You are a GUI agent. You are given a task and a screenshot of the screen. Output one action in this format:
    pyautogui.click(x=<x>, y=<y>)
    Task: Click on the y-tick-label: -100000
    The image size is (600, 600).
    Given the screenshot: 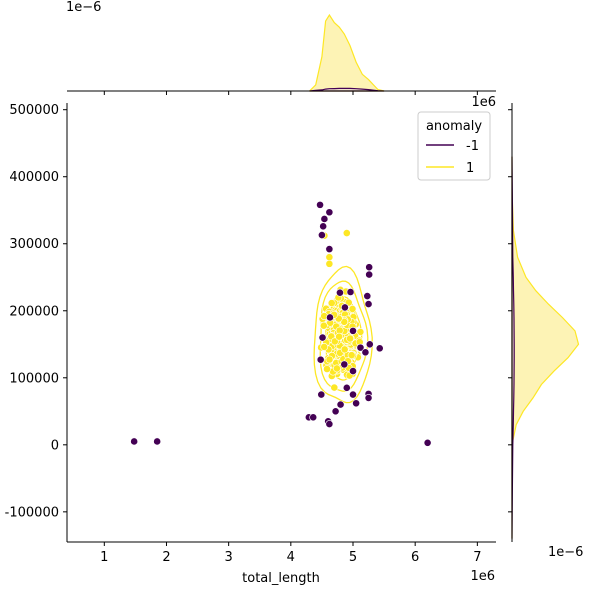 What is the action you would take?
    pyautogui.click(x=32, y=512)
    